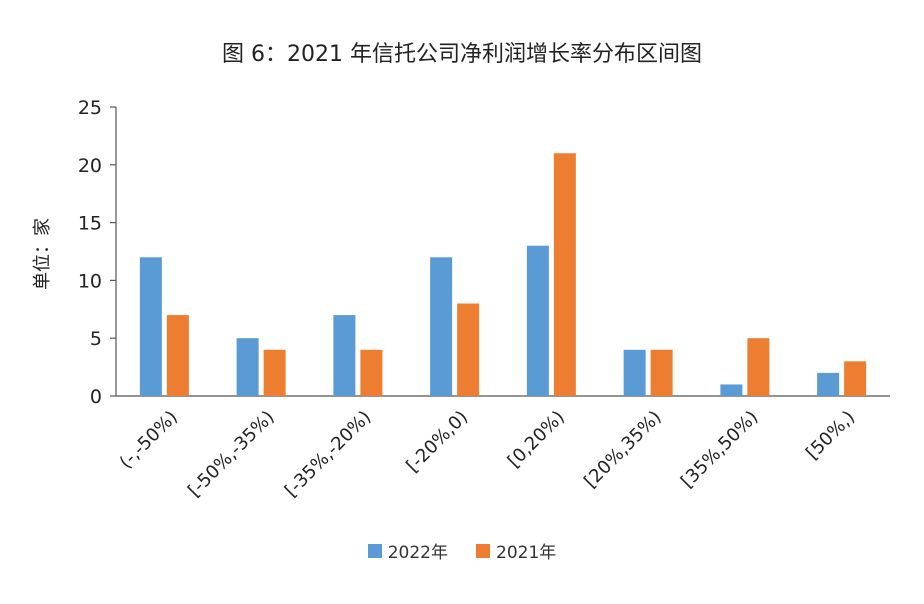  Describe the element at coordinates (719, 449) in the screenshot. I see `x-tick-label: [35%,50%)` at that location.